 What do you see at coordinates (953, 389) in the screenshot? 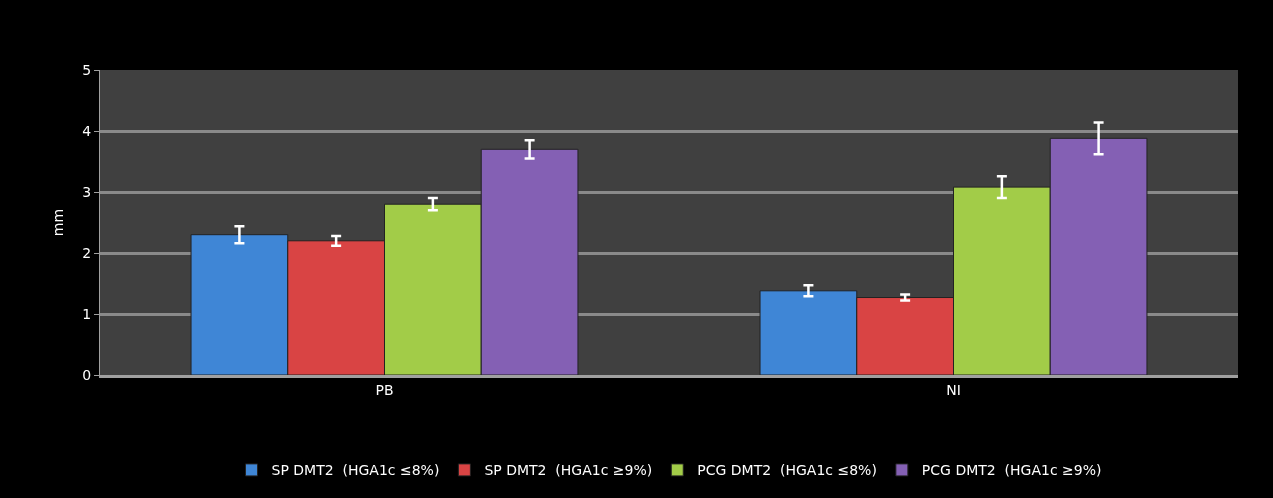
I see `x-tick-label: NI` at bounding box center [953, 389].